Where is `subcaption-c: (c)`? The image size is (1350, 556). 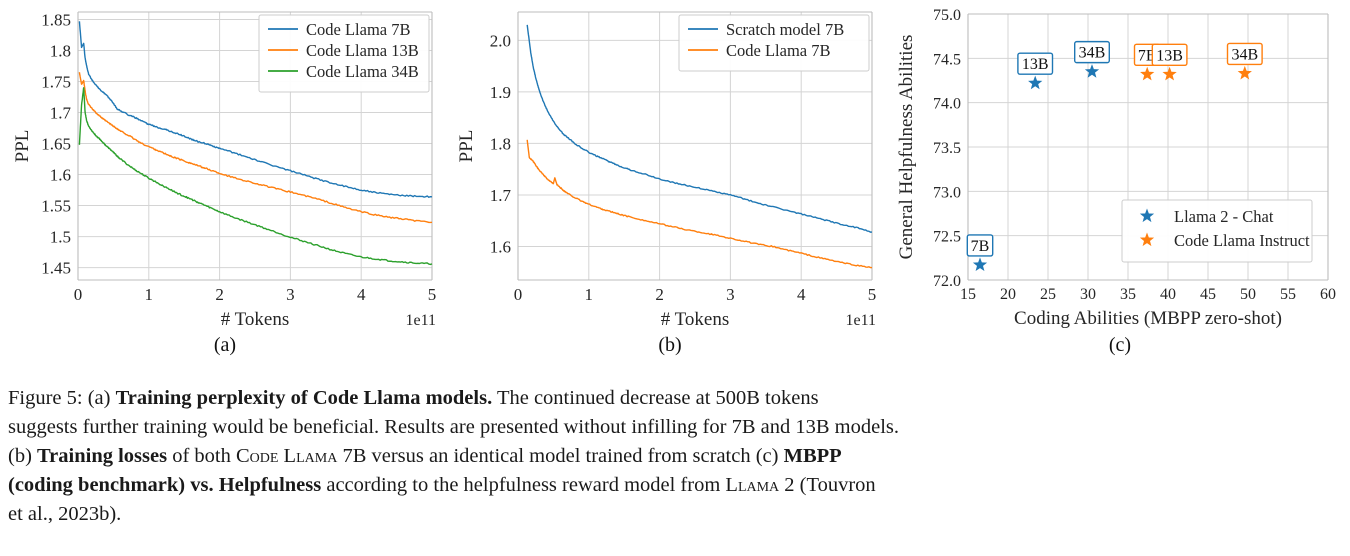 subcaption-c: (c) is located at coordinates (1120, 345).